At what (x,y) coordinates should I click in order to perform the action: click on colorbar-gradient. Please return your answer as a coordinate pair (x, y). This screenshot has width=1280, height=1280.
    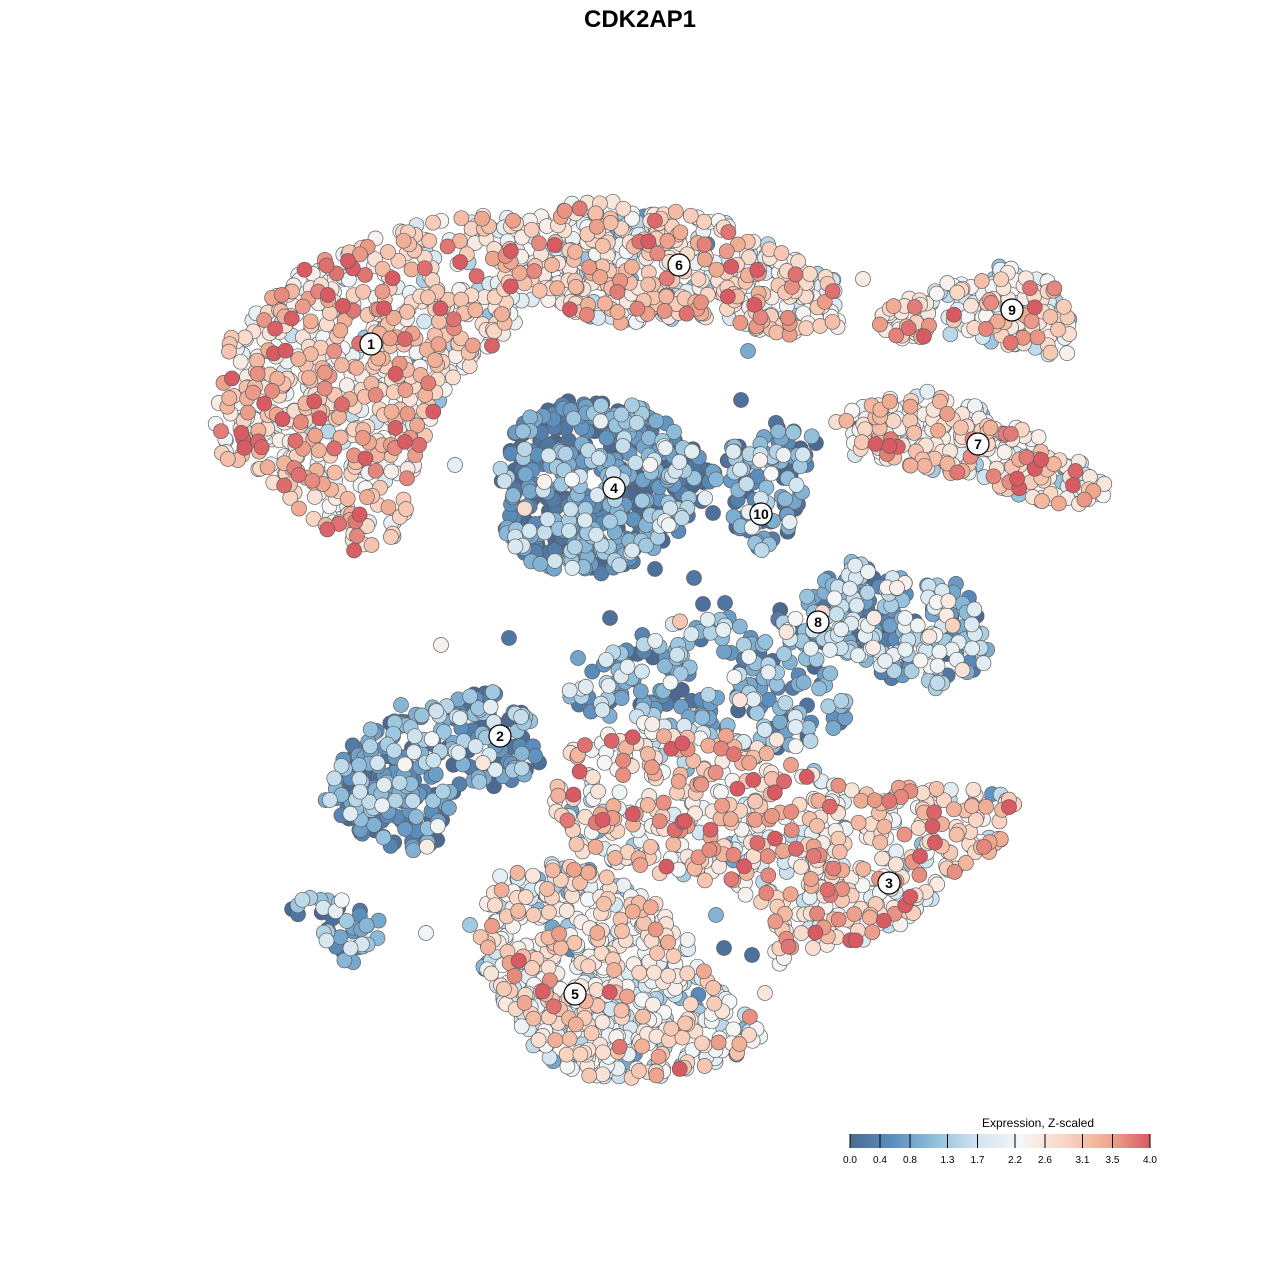
    Looking at the image, I should click on (1000, 1141).